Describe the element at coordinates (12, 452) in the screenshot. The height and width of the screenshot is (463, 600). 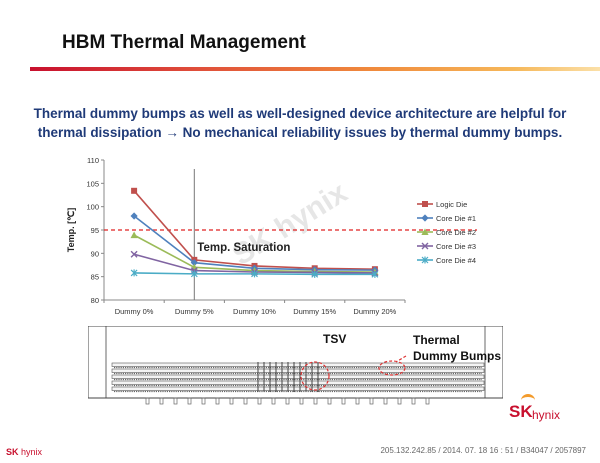
I see `footer-logo-sk: SK` at that location.